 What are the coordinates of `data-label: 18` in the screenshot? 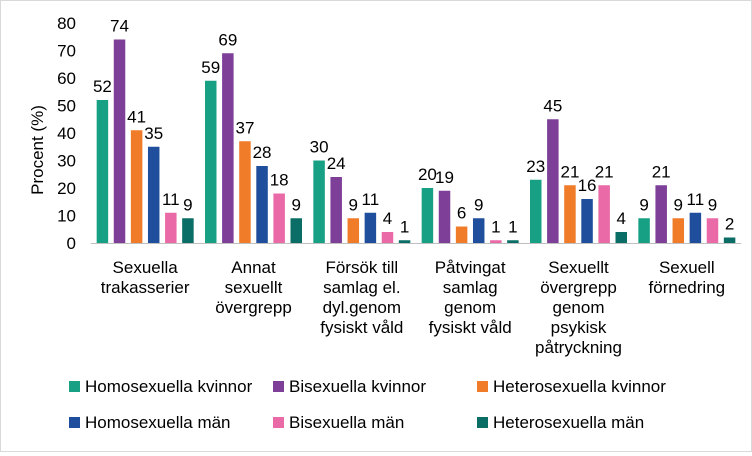 It's located at (279, 180).